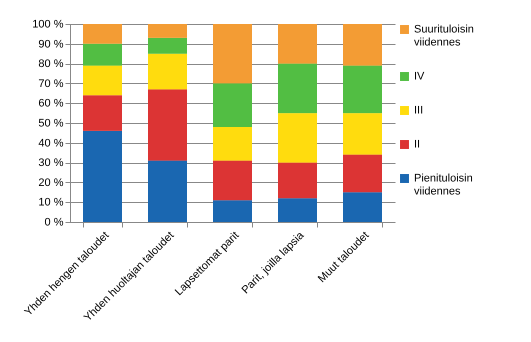  Describe the element at coordinates (54, 222) in the screenshot. I see `y-tick-label: 0 %` at that location.